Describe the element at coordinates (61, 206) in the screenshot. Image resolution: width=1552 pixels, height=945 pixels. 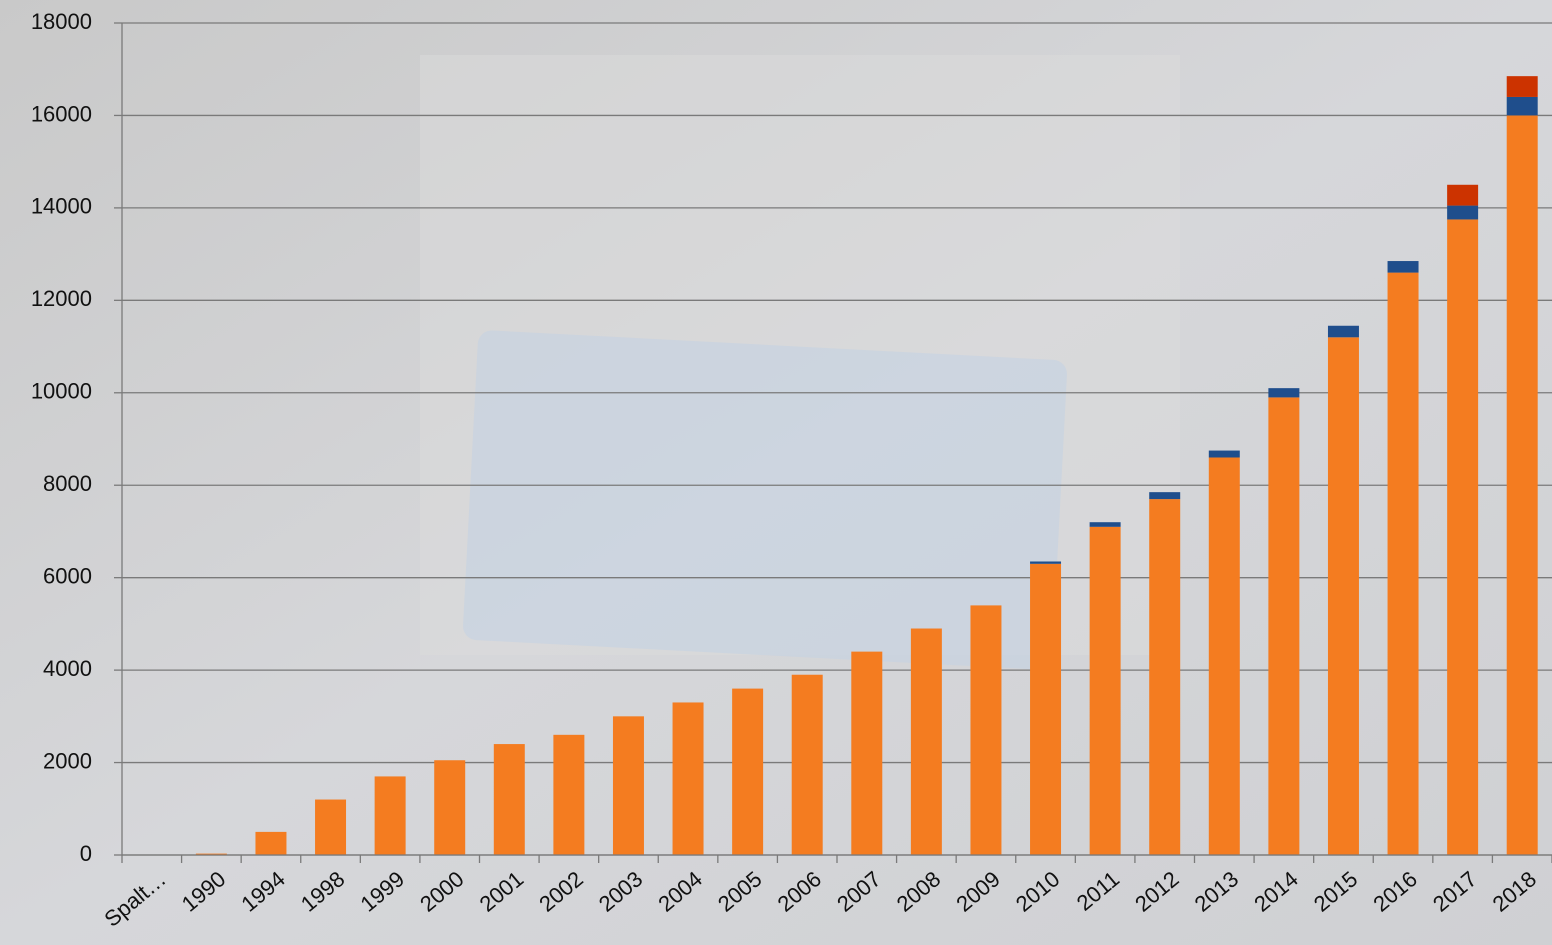
I see `y-tick-label: 14000` at that location.